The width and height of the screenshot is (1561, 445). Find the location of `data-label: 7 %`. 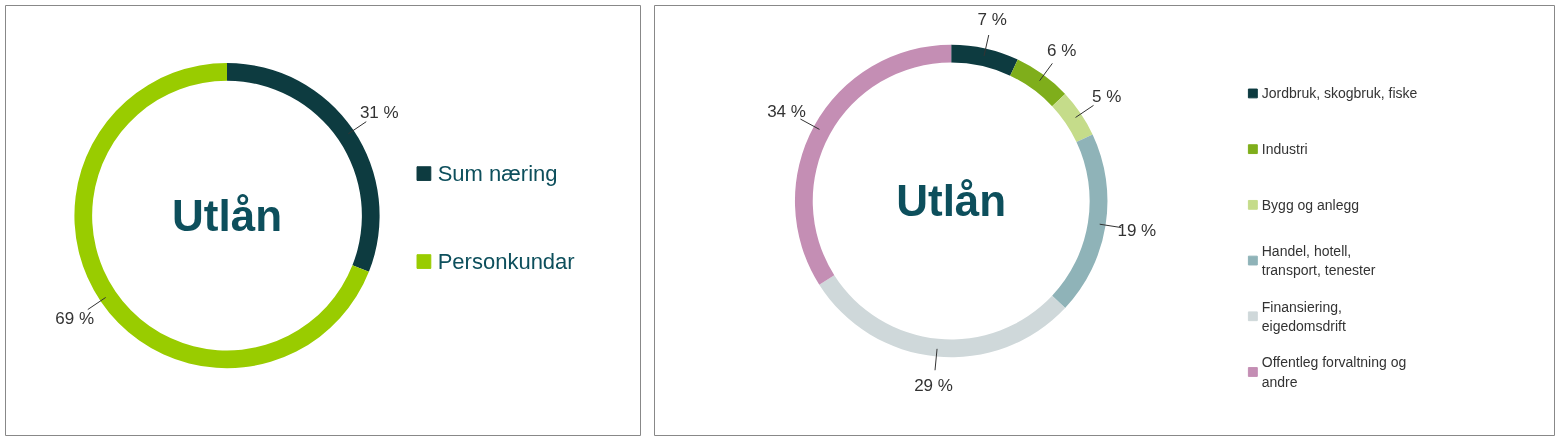

data-label: 7 % is located at coordinates (992, 20).